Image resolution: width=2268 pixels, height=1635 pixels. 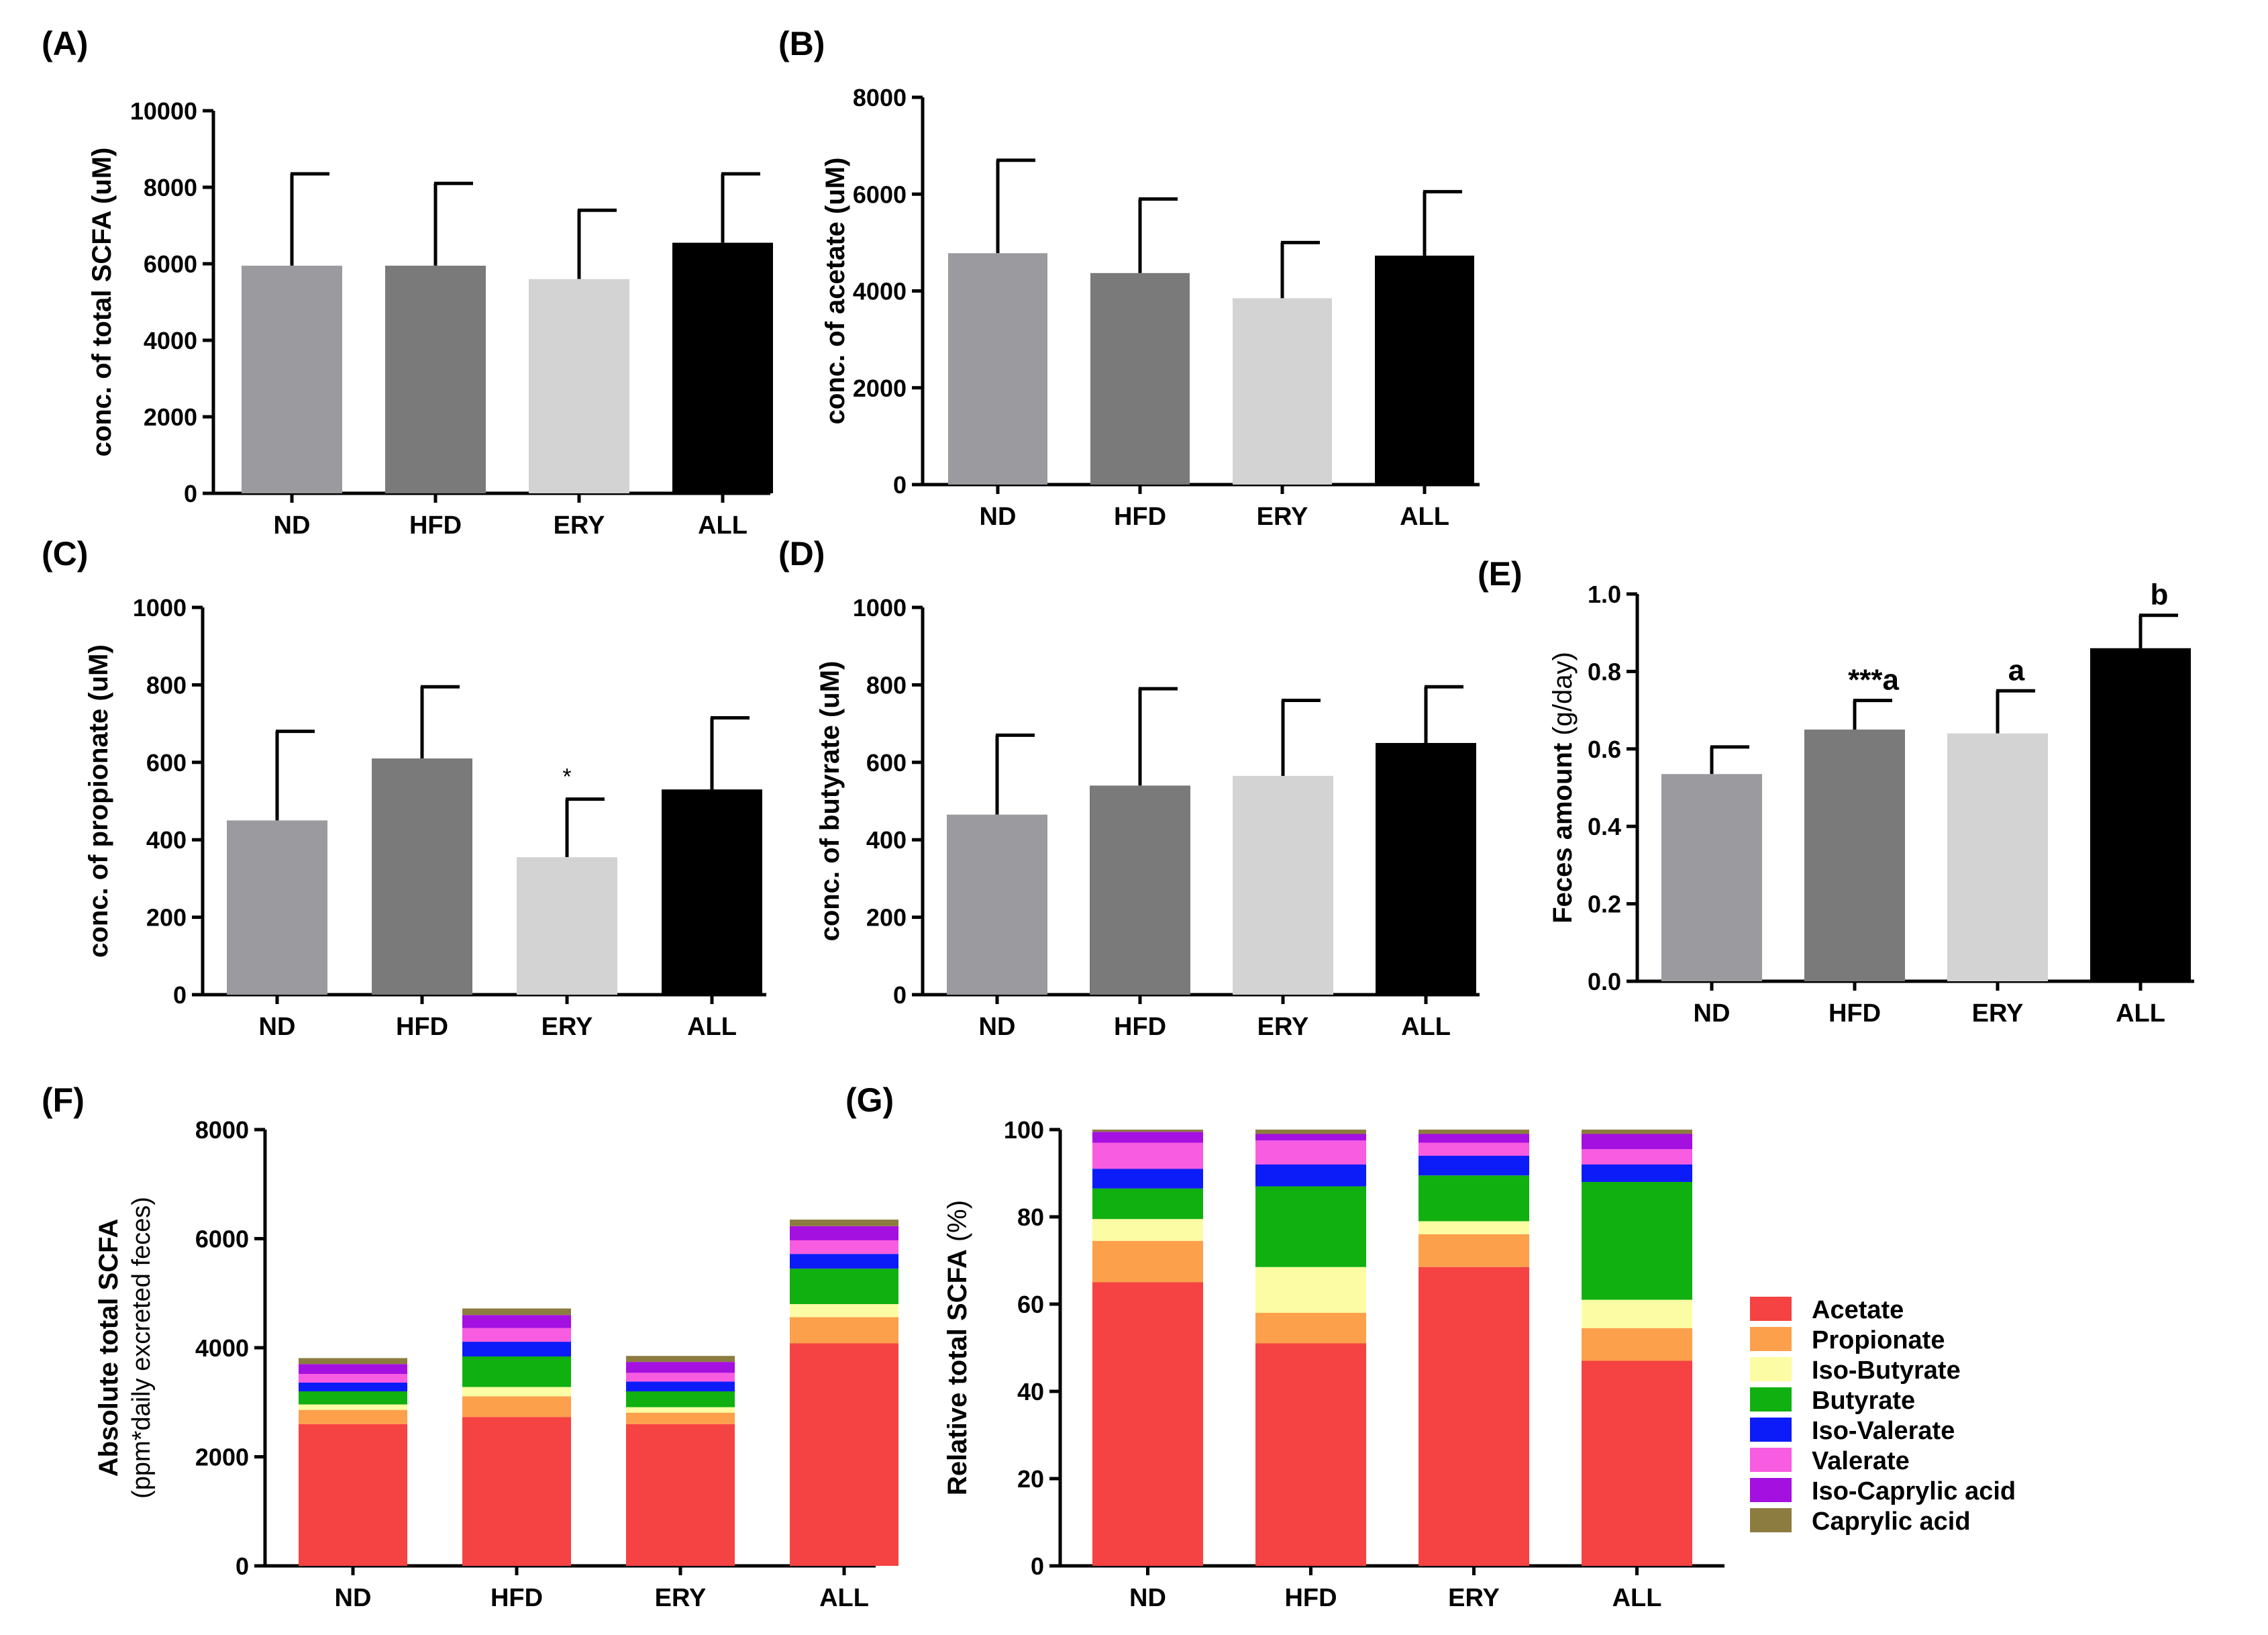 I want to click on y-axis-label: conc. of propionate (uM), so click(x=99, y=801).